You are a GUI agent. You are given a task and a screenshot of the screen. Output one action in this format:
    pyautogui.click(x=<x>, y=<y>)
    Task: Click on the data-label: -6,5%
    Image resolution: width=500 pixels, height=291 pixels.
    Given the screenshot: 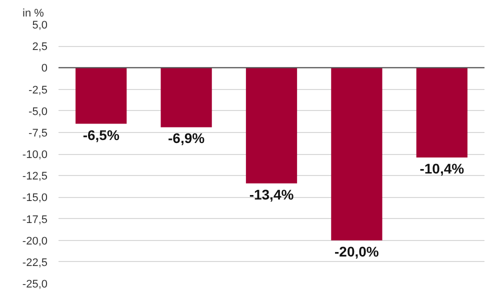 What is the action you would take?
    pyautogui.click(x=101, y=134)
    